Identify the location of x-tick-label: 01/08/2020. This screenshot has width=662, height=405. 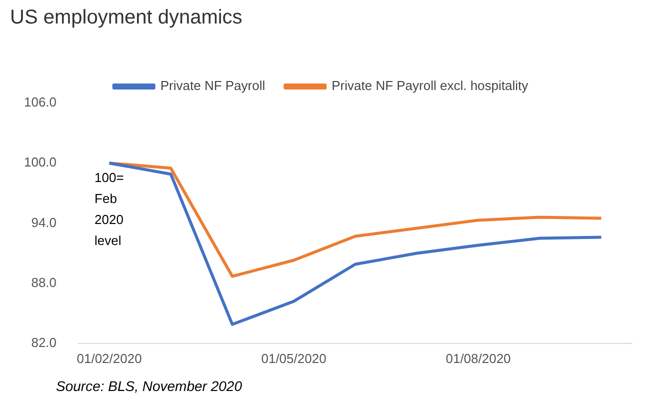
(478, 358).